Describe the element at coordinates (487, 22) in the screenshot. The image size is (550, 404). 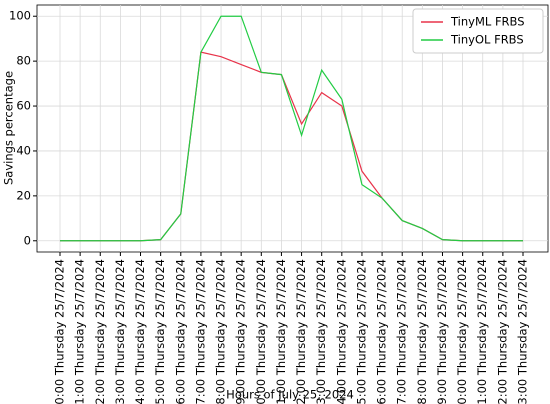
I see `legend-label: TinyML FRBS` at that location.